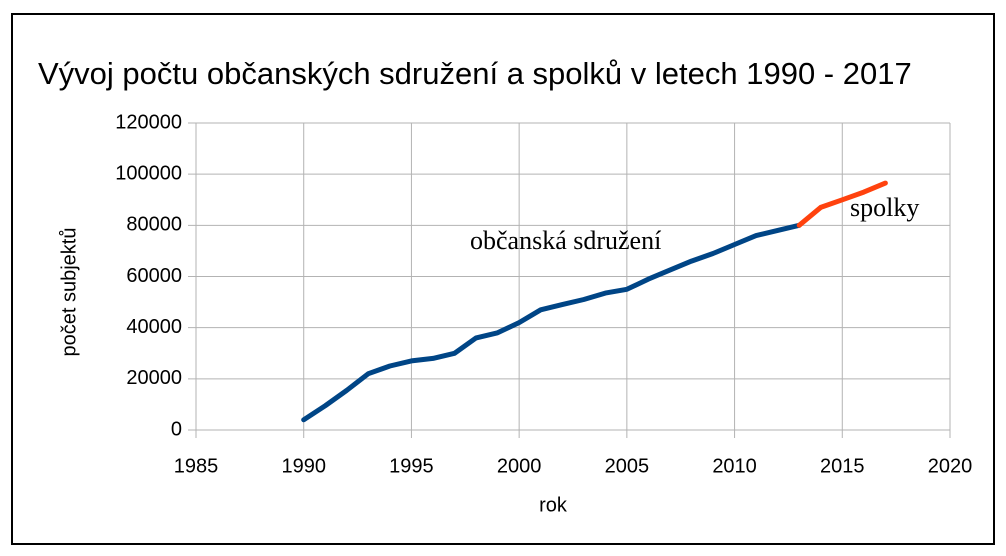 Image resolution: width=1006 pixels, height=556 pixels. Describe the element at coordinates (842, 204) in the screenshot. I see `series-line` at that location.